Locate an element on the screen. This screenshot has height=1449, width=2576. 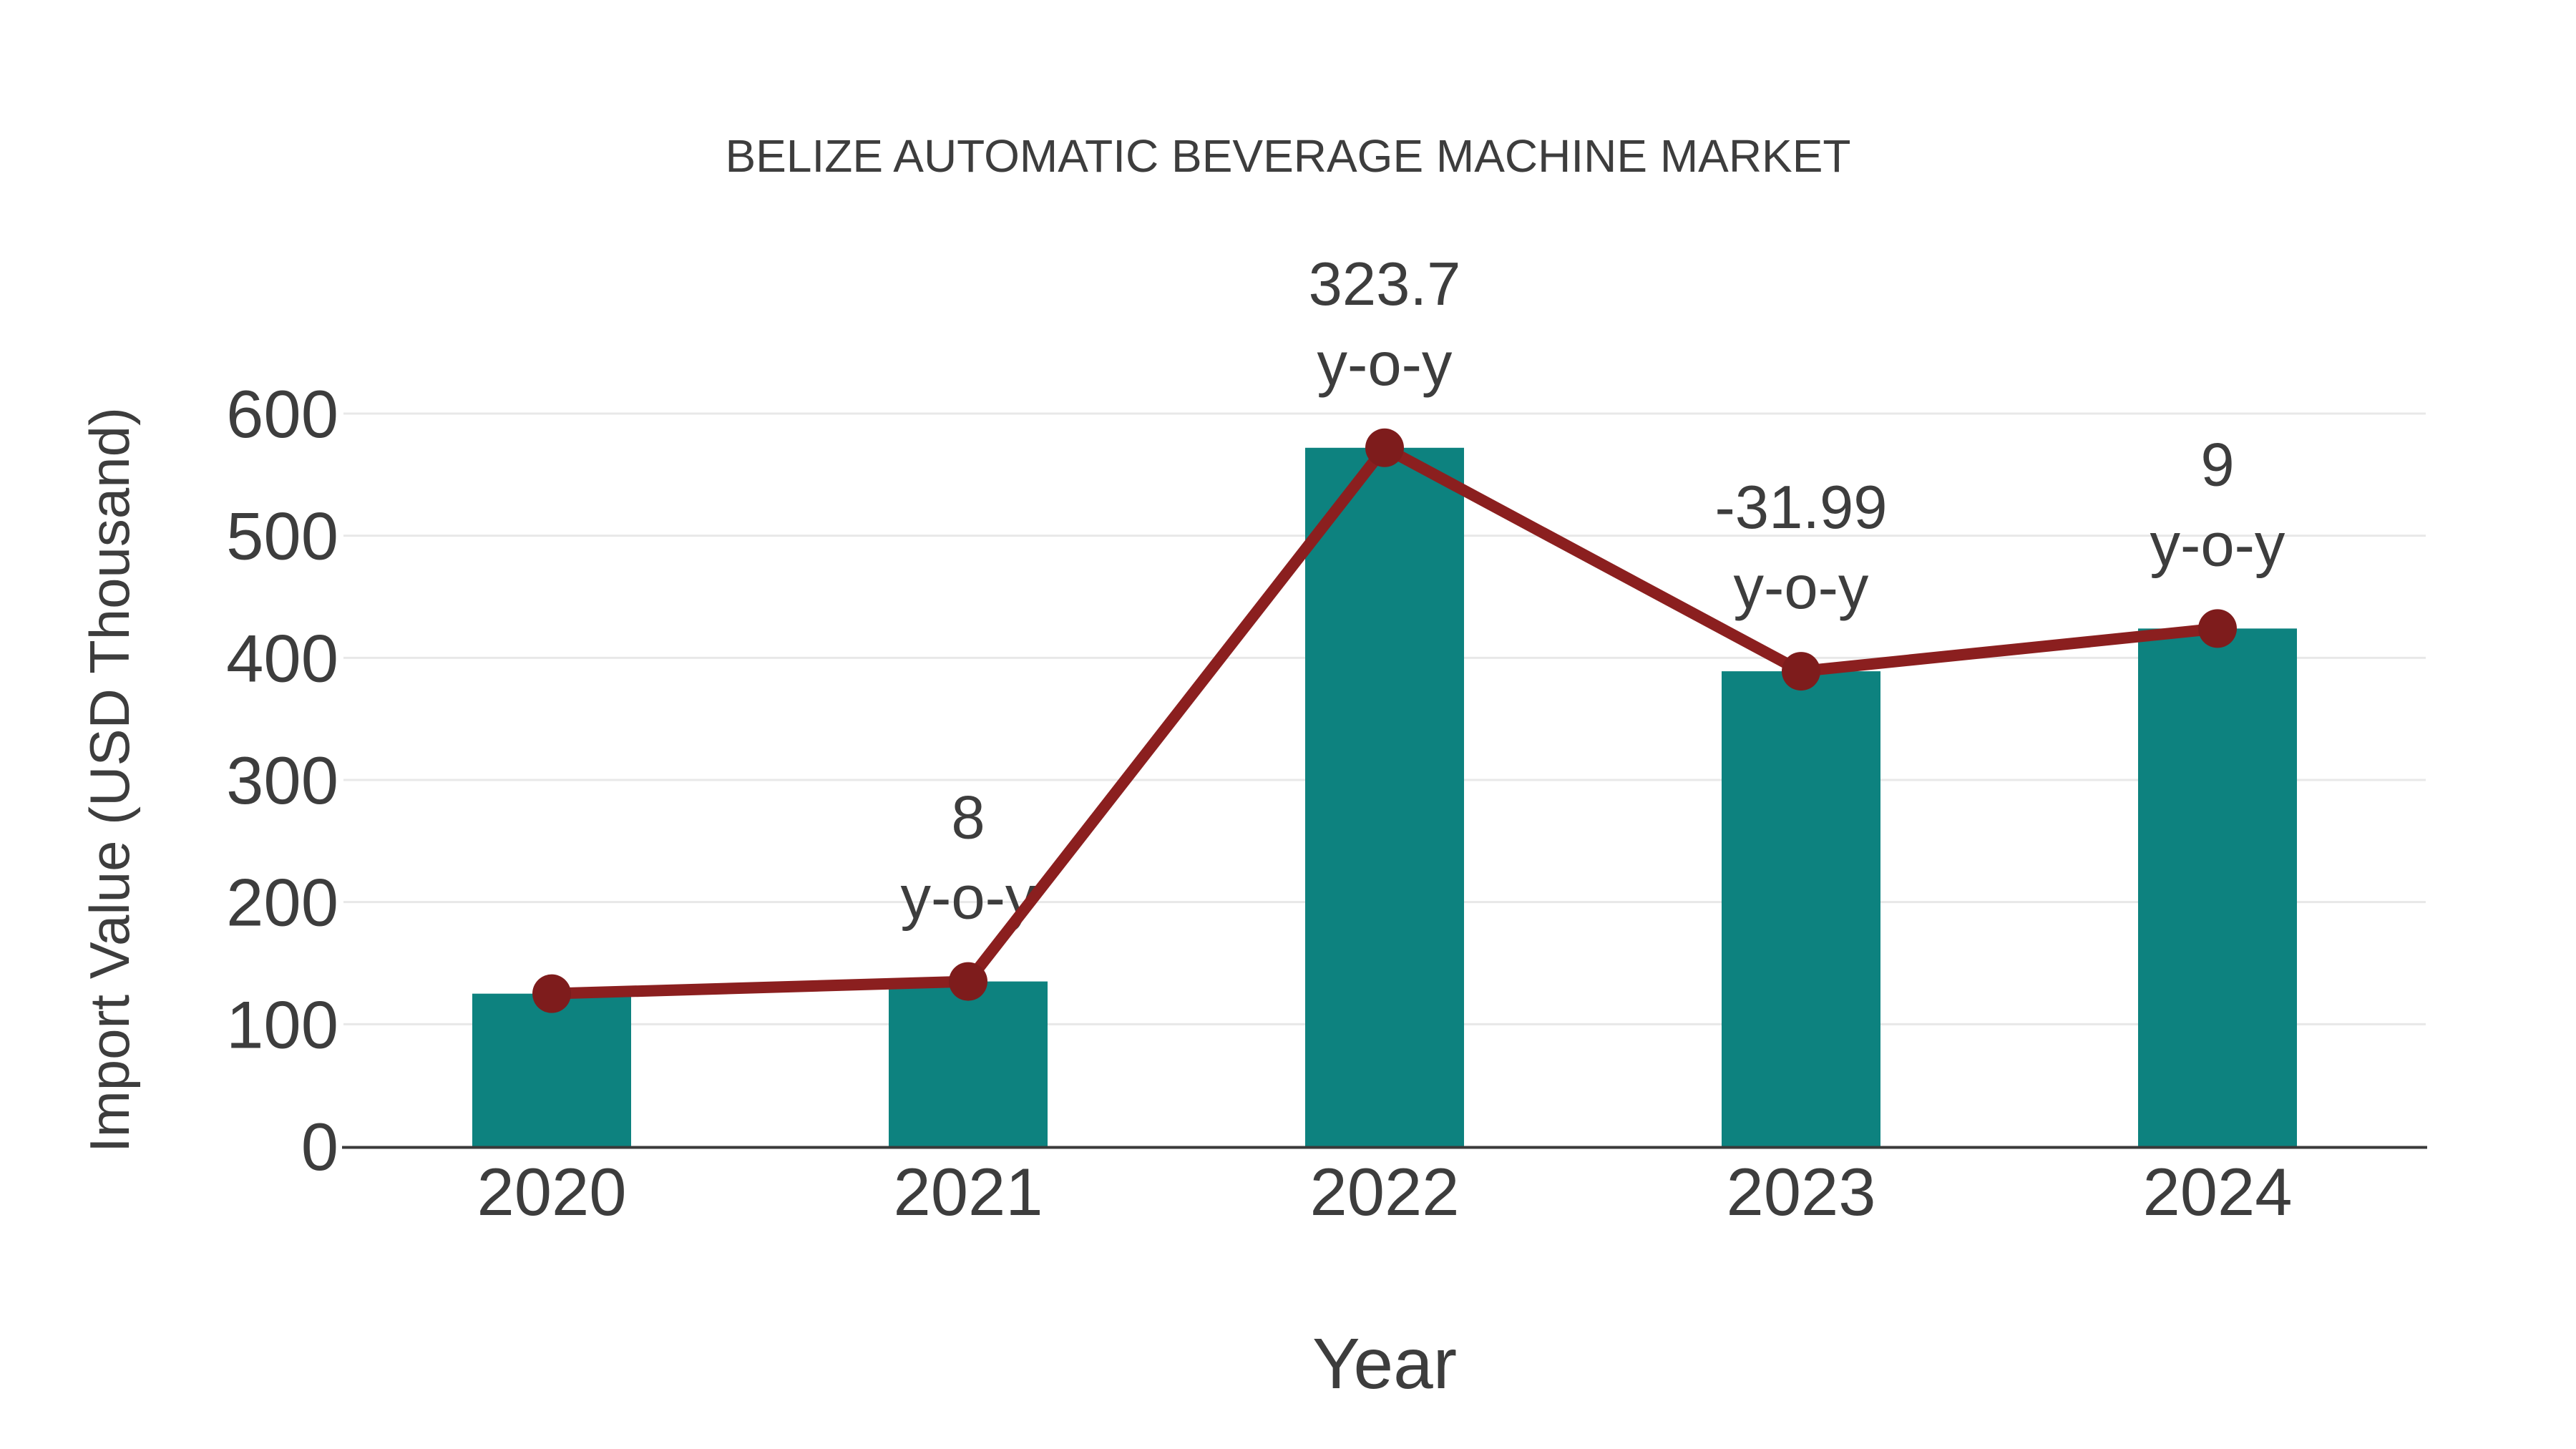
x-tick-label-2024: 2024 is located at coordinates (2217, 1191).